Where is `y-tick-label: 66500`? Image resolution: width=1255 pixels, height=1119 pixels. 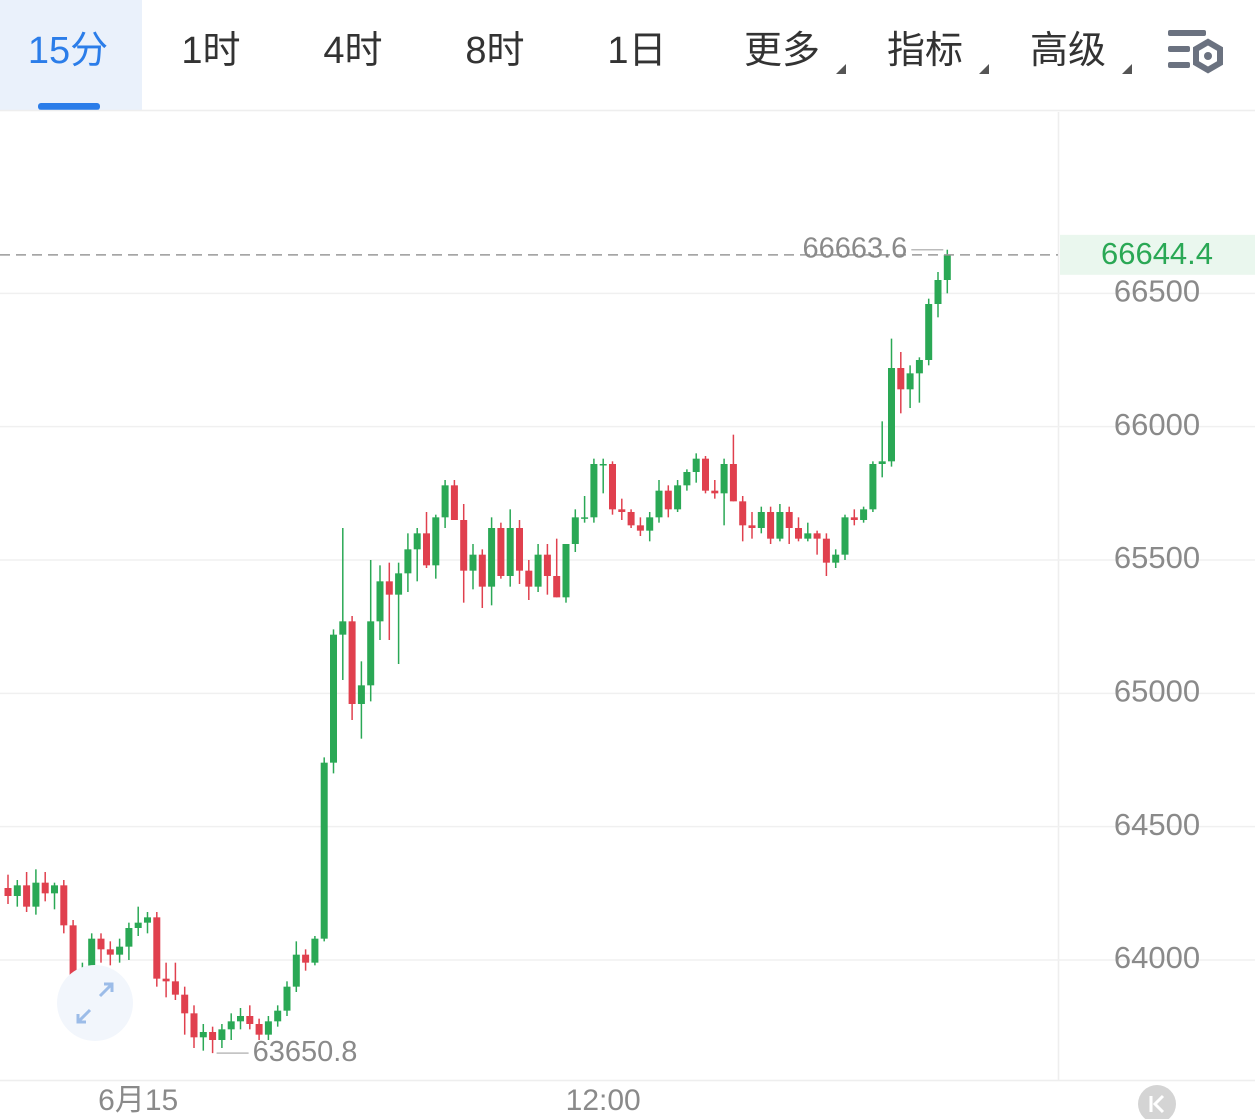
y-tick-label: 66500 is located at coordinates (1157, 291).